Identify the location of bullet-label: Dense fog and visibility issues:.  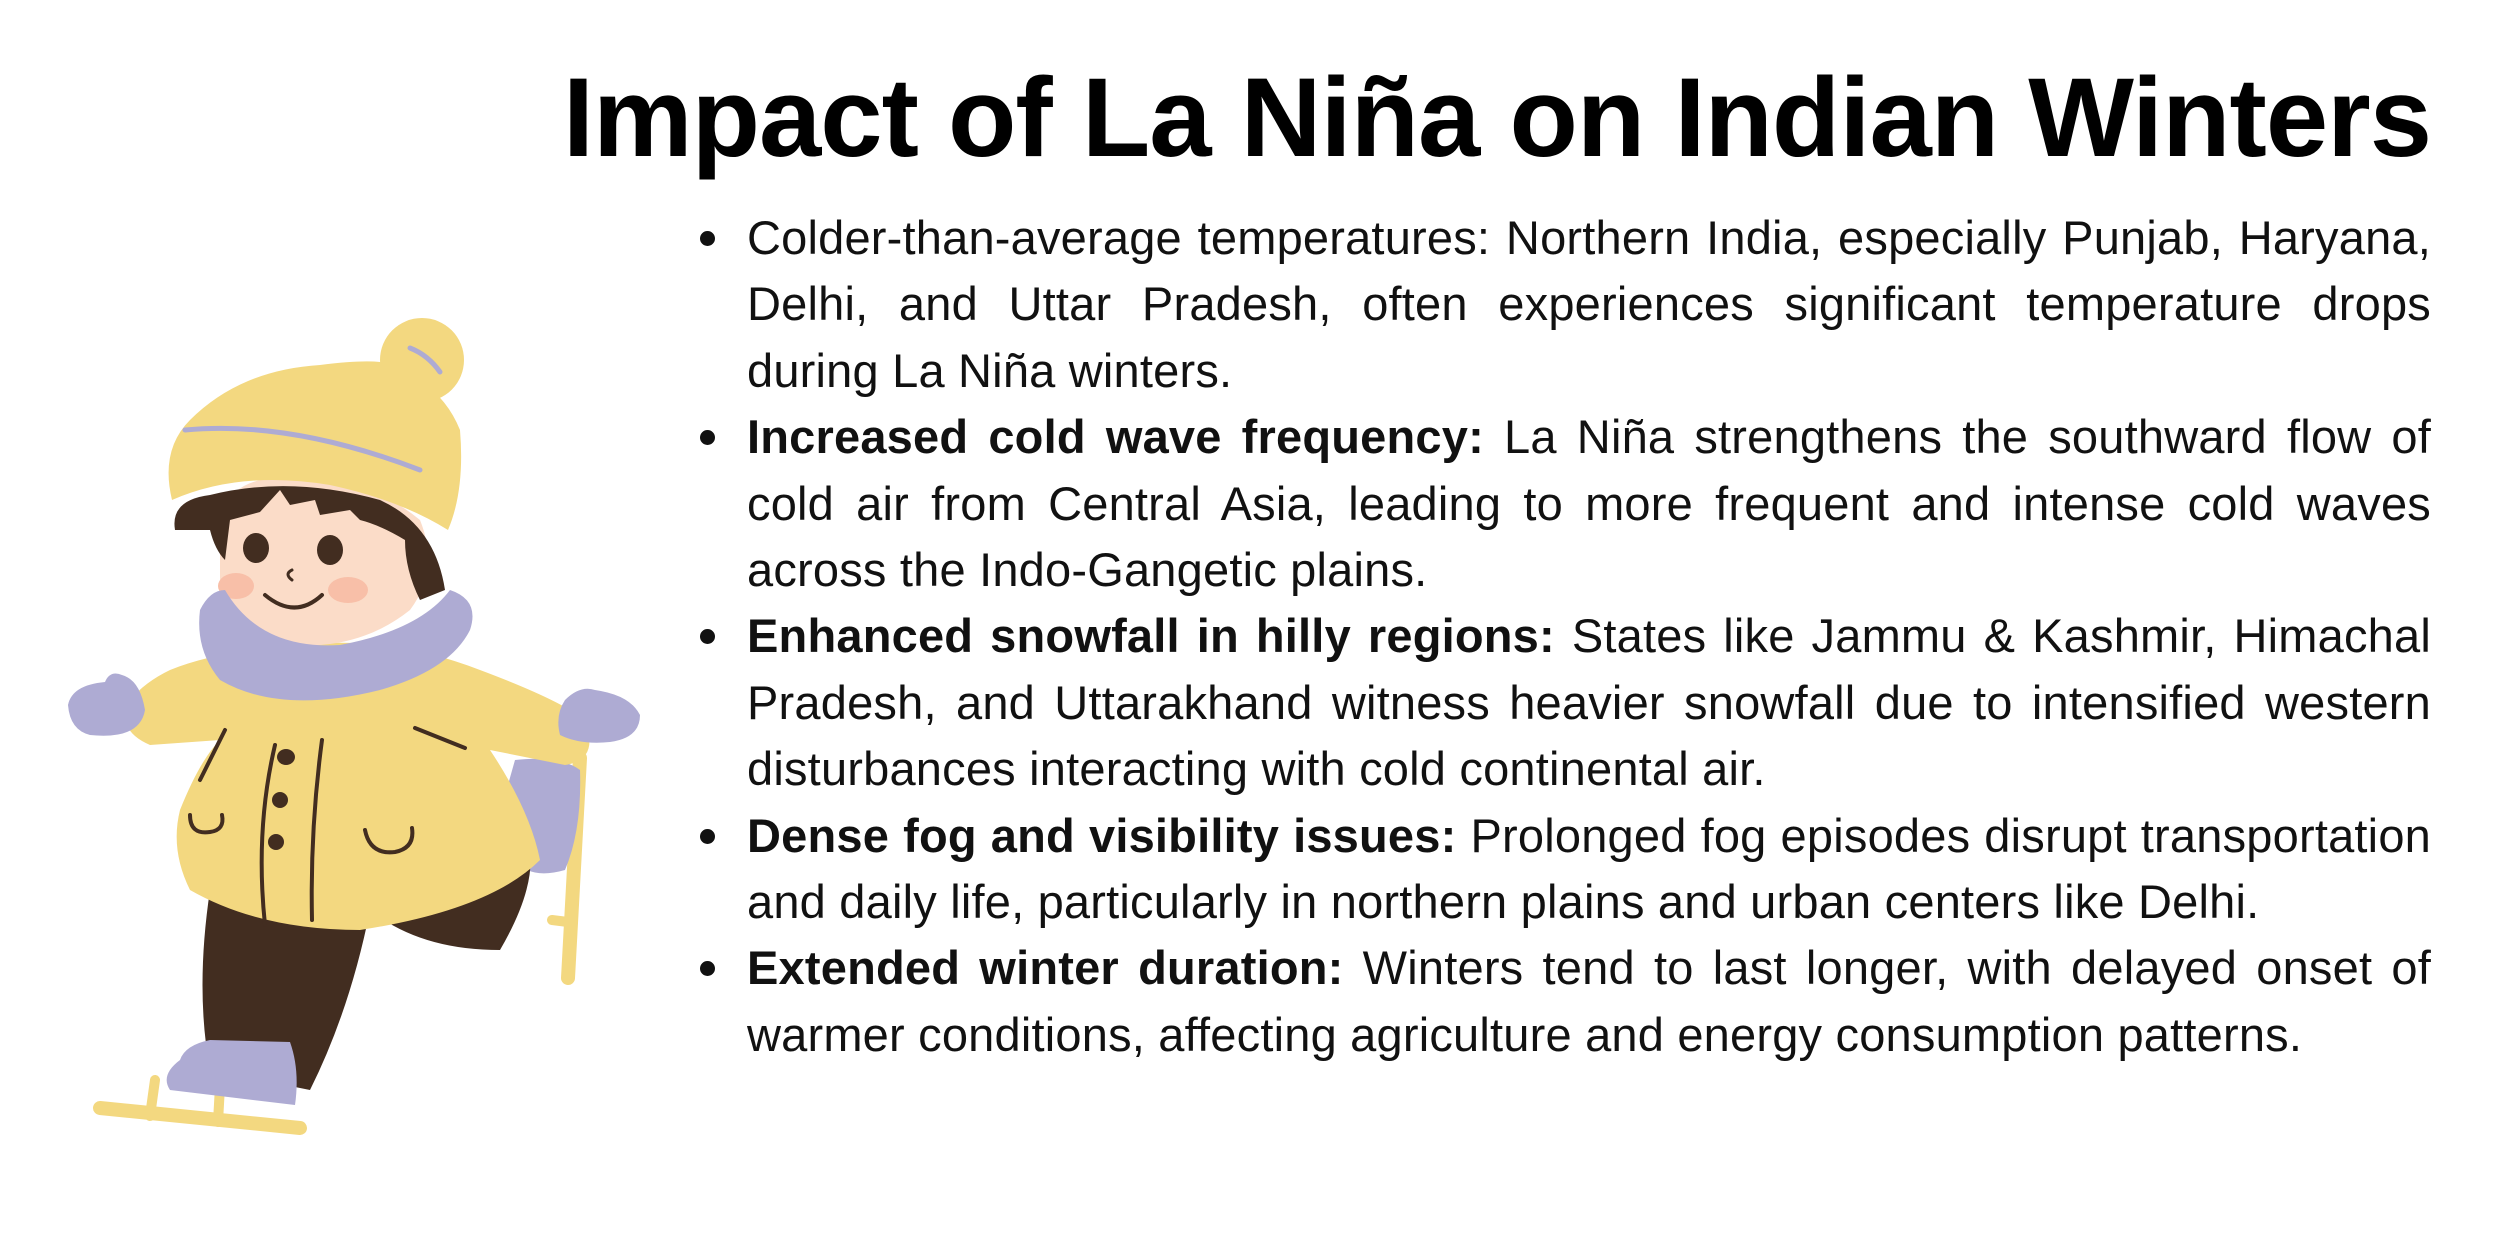
(1102, 835).